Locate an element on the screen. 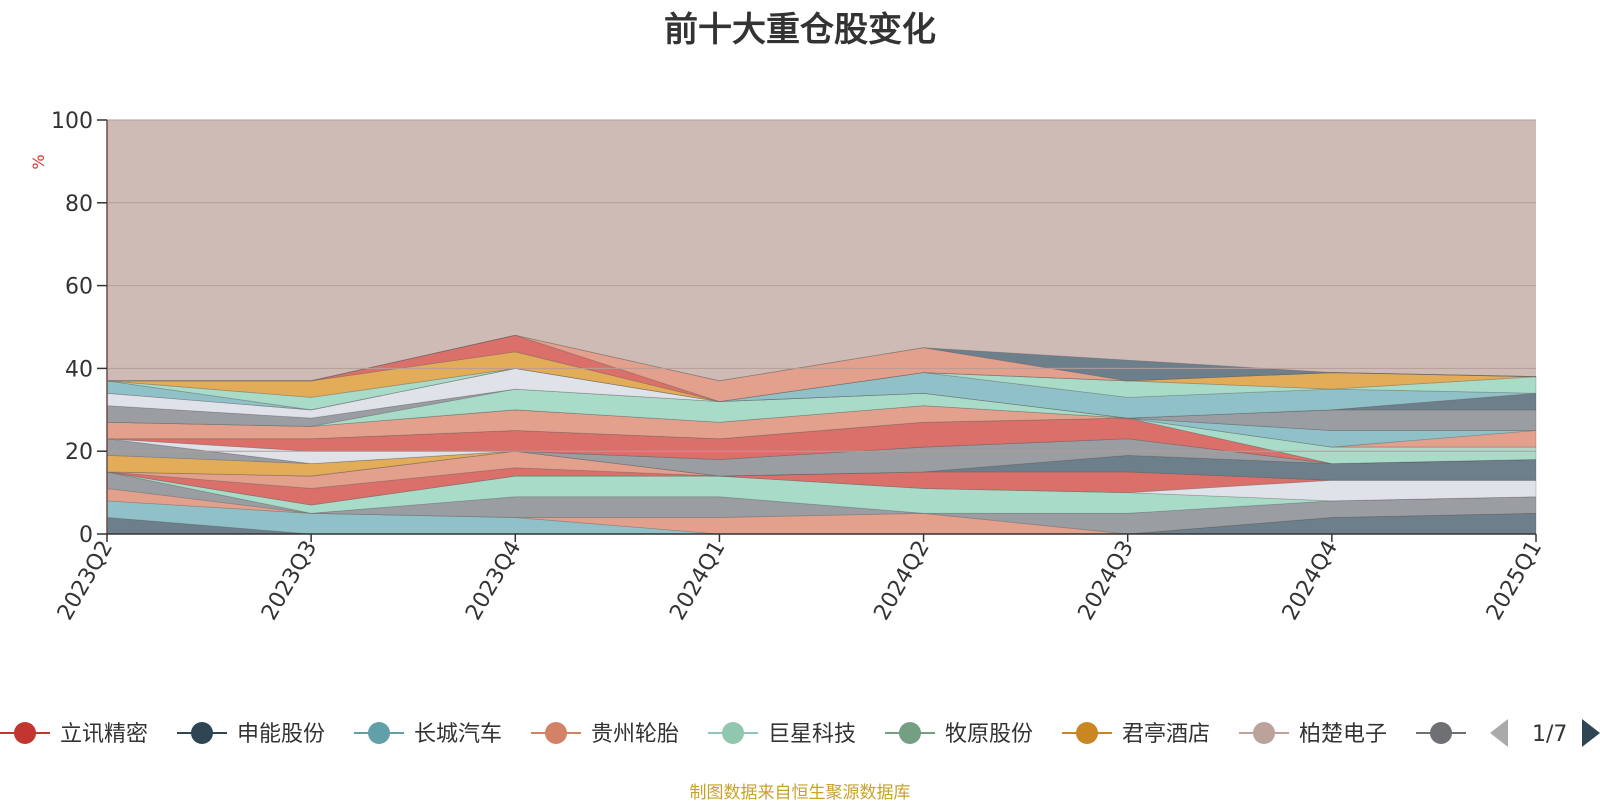 The height and width of the screenshot is (803, 1600). legend-pager: 1/7 is located at coordinates (1545, 733).